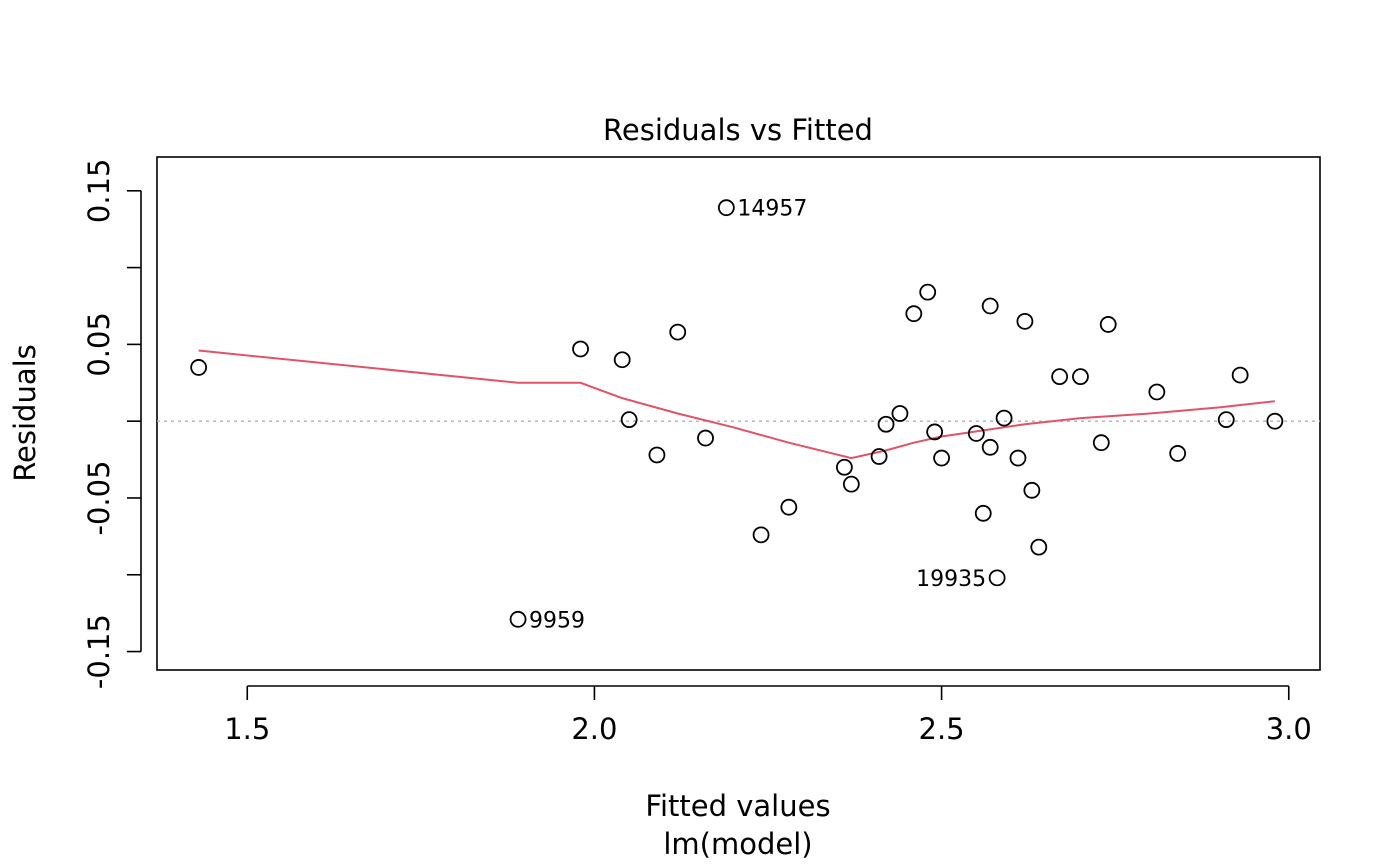 The width and height of the screenshot is (1400, 866). Describe the element at coordinates (768, 715) in the screenshot. I see `x-axis: 1.5 2.0 2.5 3.0` at that location.